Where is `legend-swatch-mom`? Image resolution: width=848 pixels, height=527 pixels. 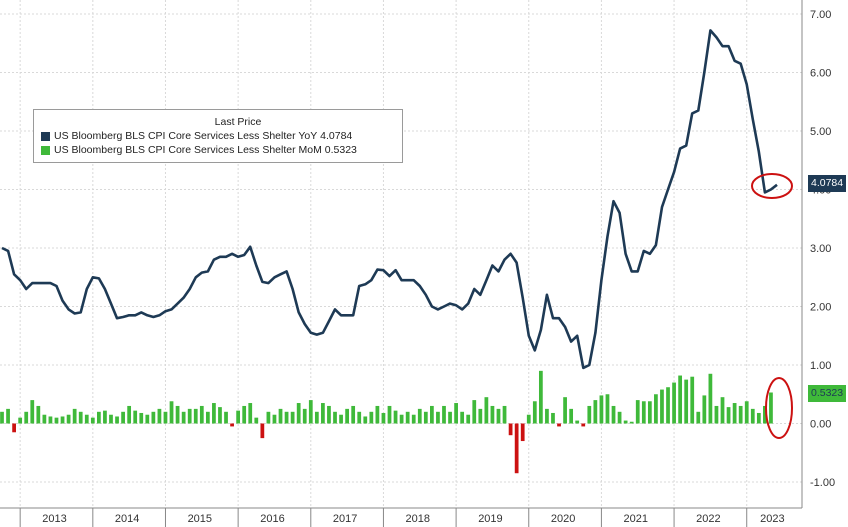
legend-swatch-mom is located at coordinates (45, 150).